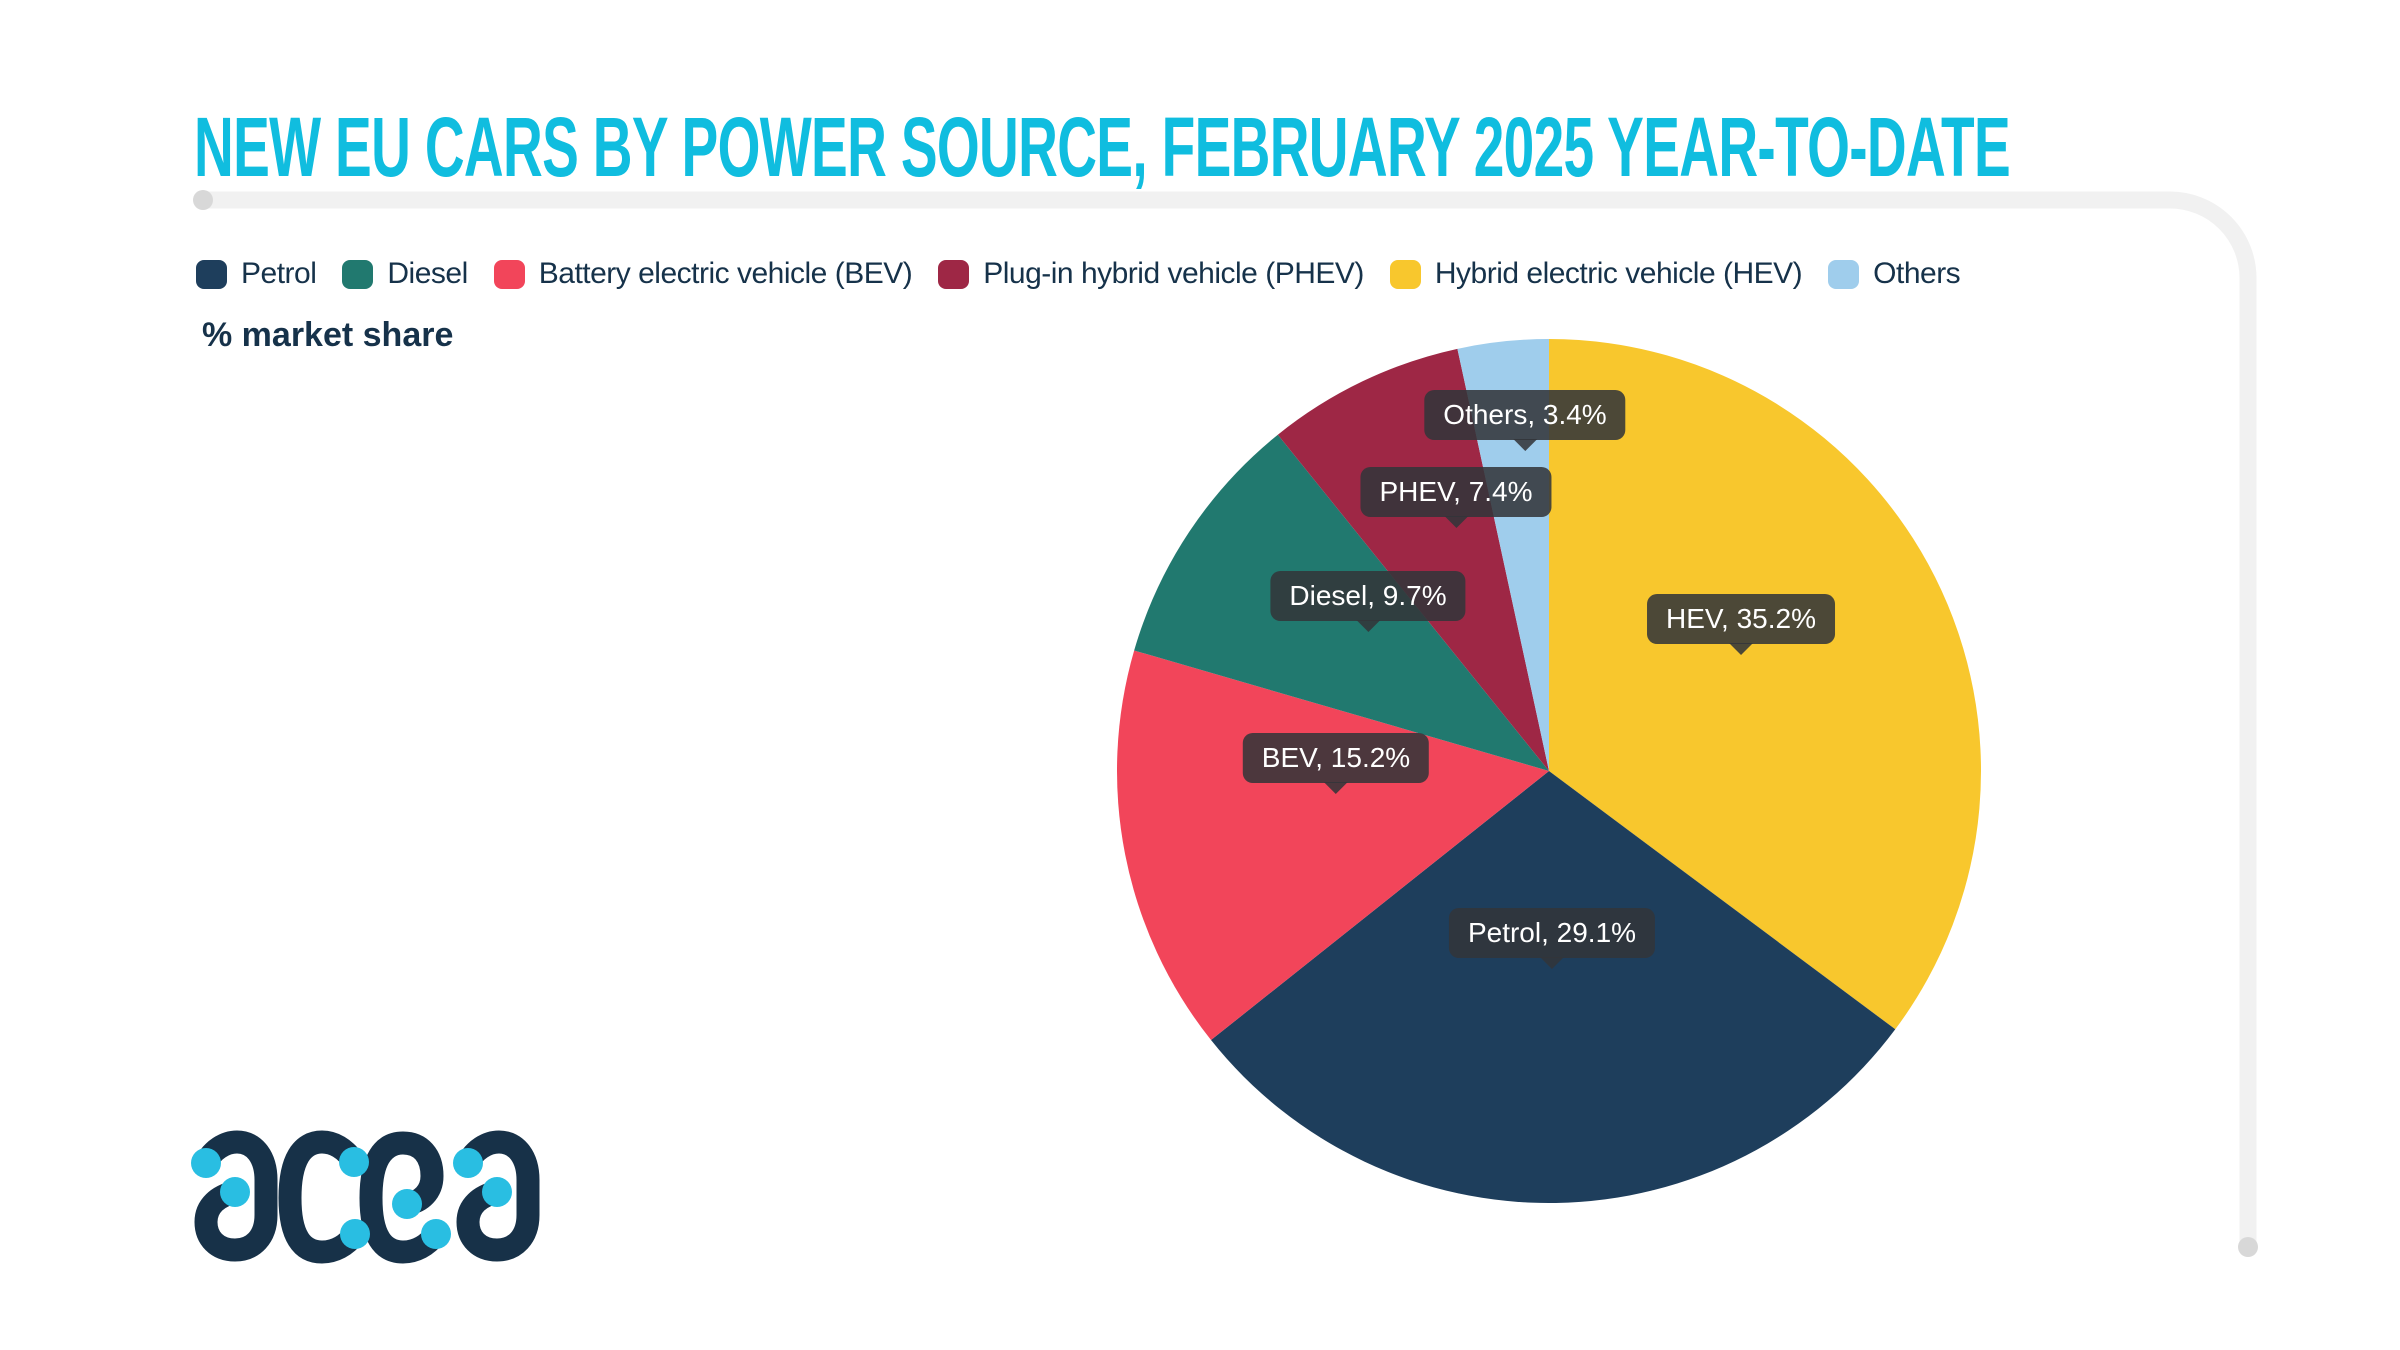 The image size is (2400, 1350). What do you see at coordinates (358, 274) in the screenshot?
I see `legend-swatch-diesel` at bounding box center [358, 274].